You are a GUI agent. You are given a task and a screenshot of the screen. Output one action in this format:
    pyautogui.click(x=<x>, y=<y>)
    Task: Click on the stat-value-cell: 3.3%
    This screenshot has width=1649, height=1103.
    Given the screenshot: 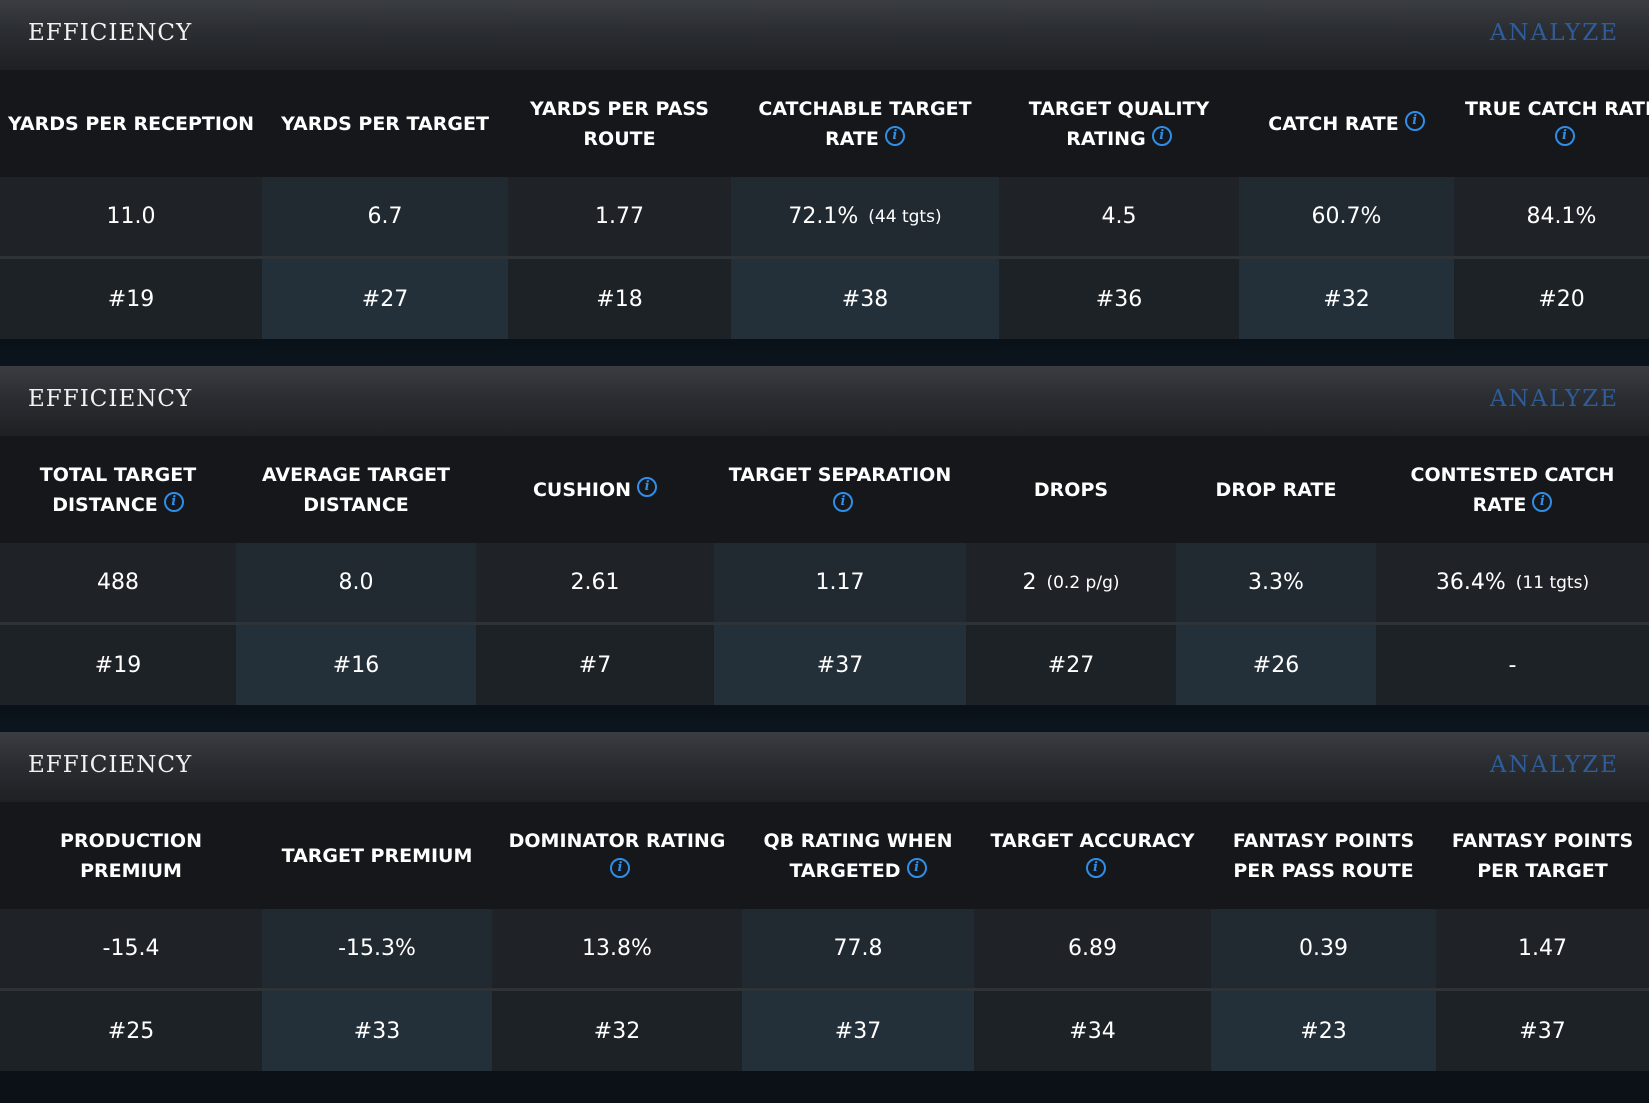 What is the action you would take?
    pyautogui.click(x=1276, y=584)
    